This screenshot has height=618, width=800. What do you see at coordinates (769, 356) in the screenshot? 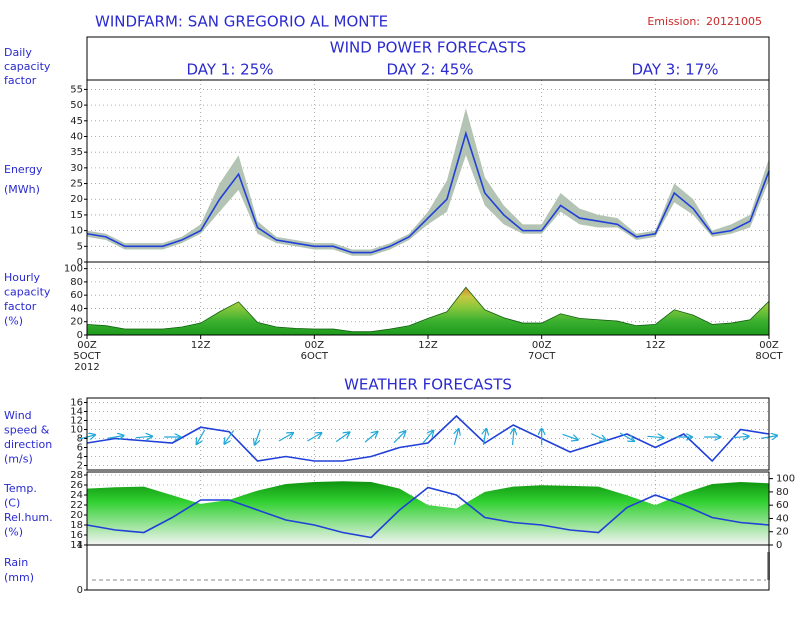
I see `x-date-label: 8OCT` at bounding box center [769, 356].